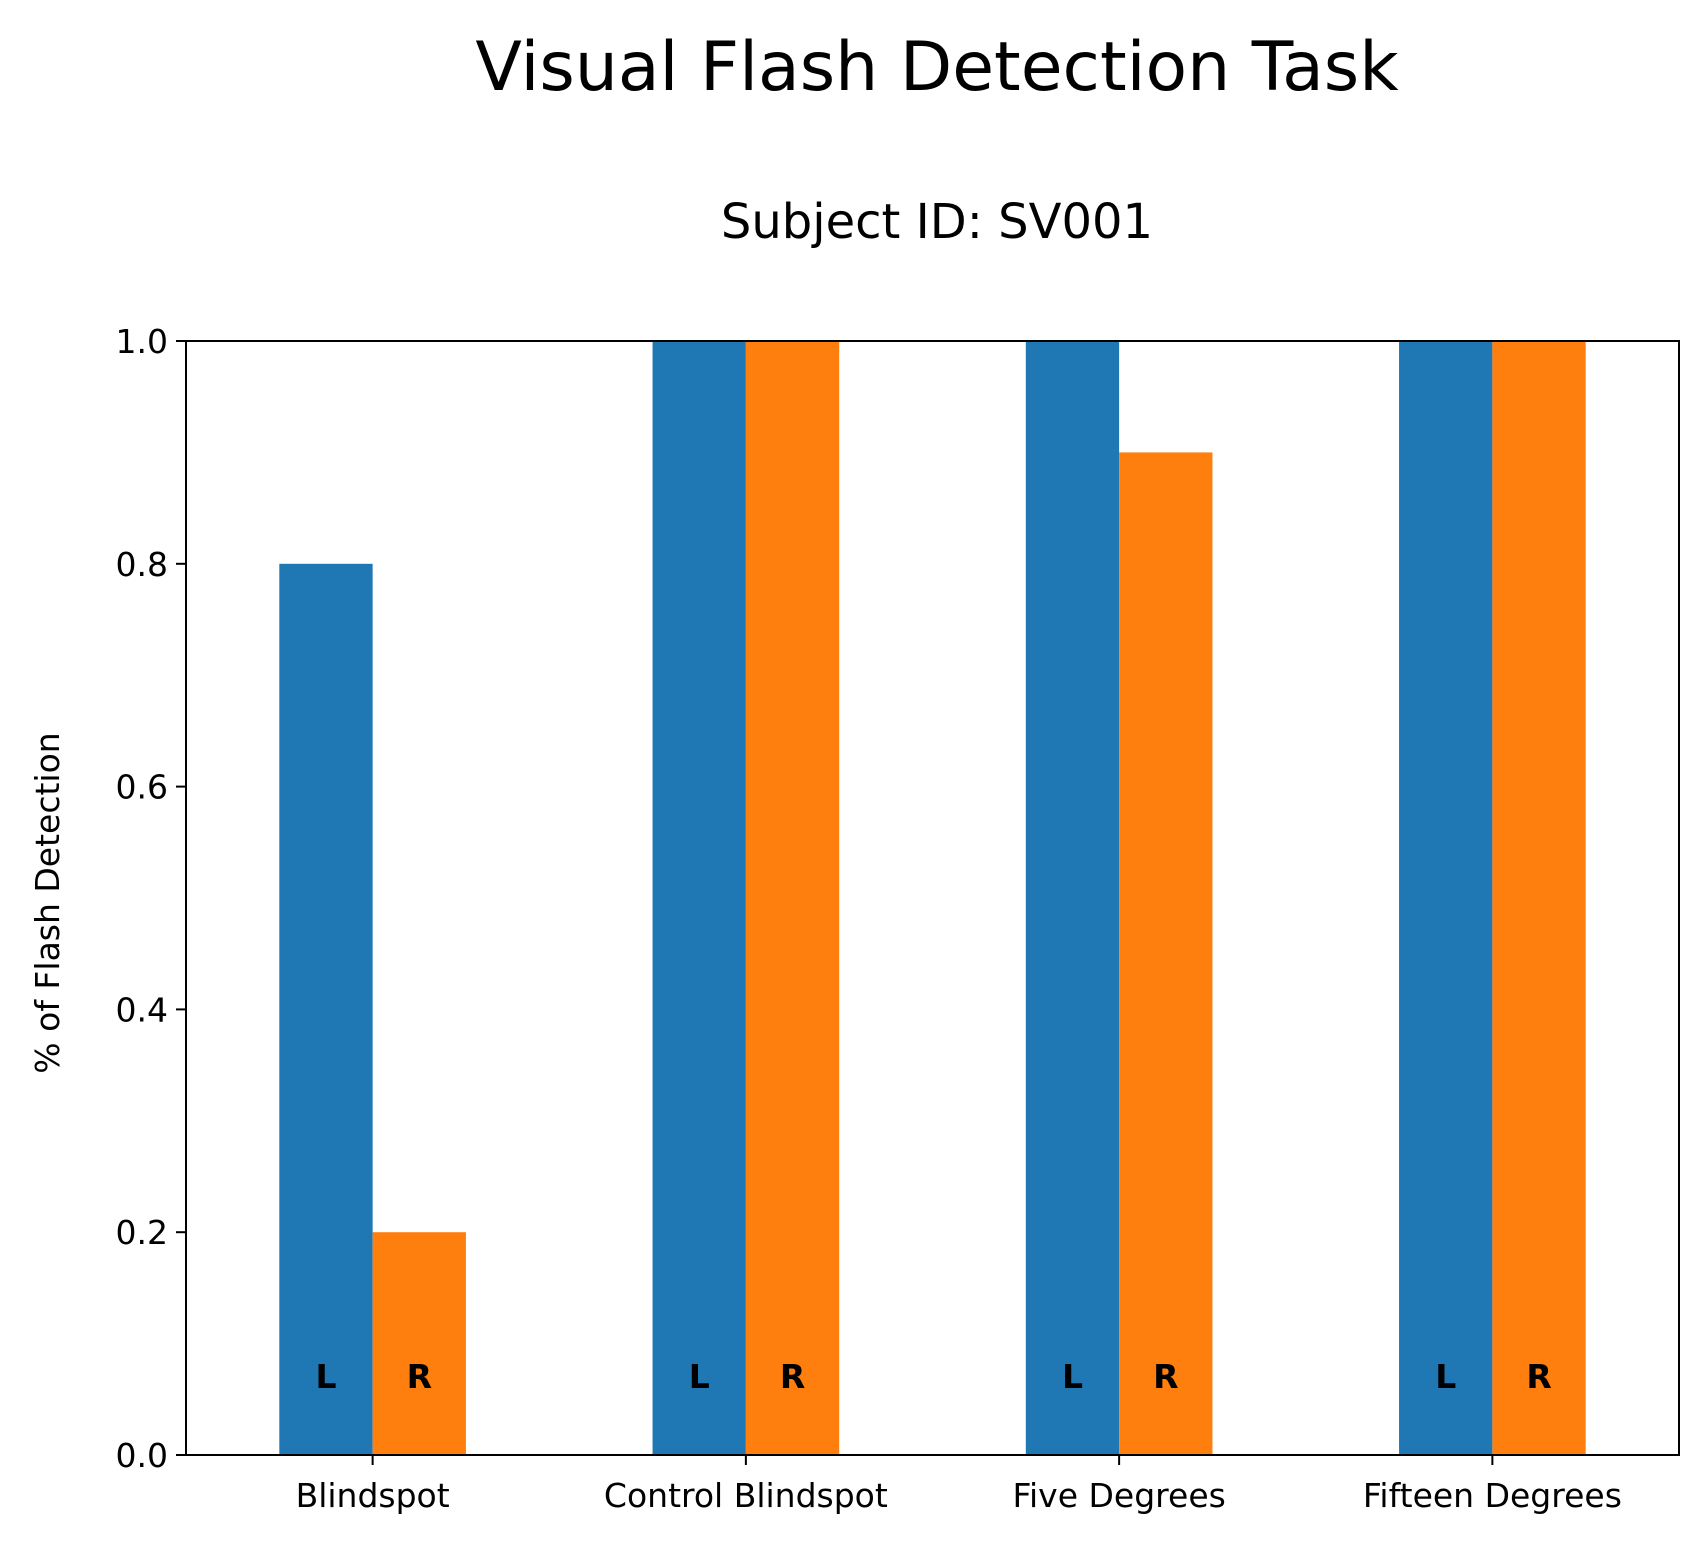  Describe the element at coordinates (792, 1376) in the screenshot. I see `bar-tag-r-2: R` at that location.